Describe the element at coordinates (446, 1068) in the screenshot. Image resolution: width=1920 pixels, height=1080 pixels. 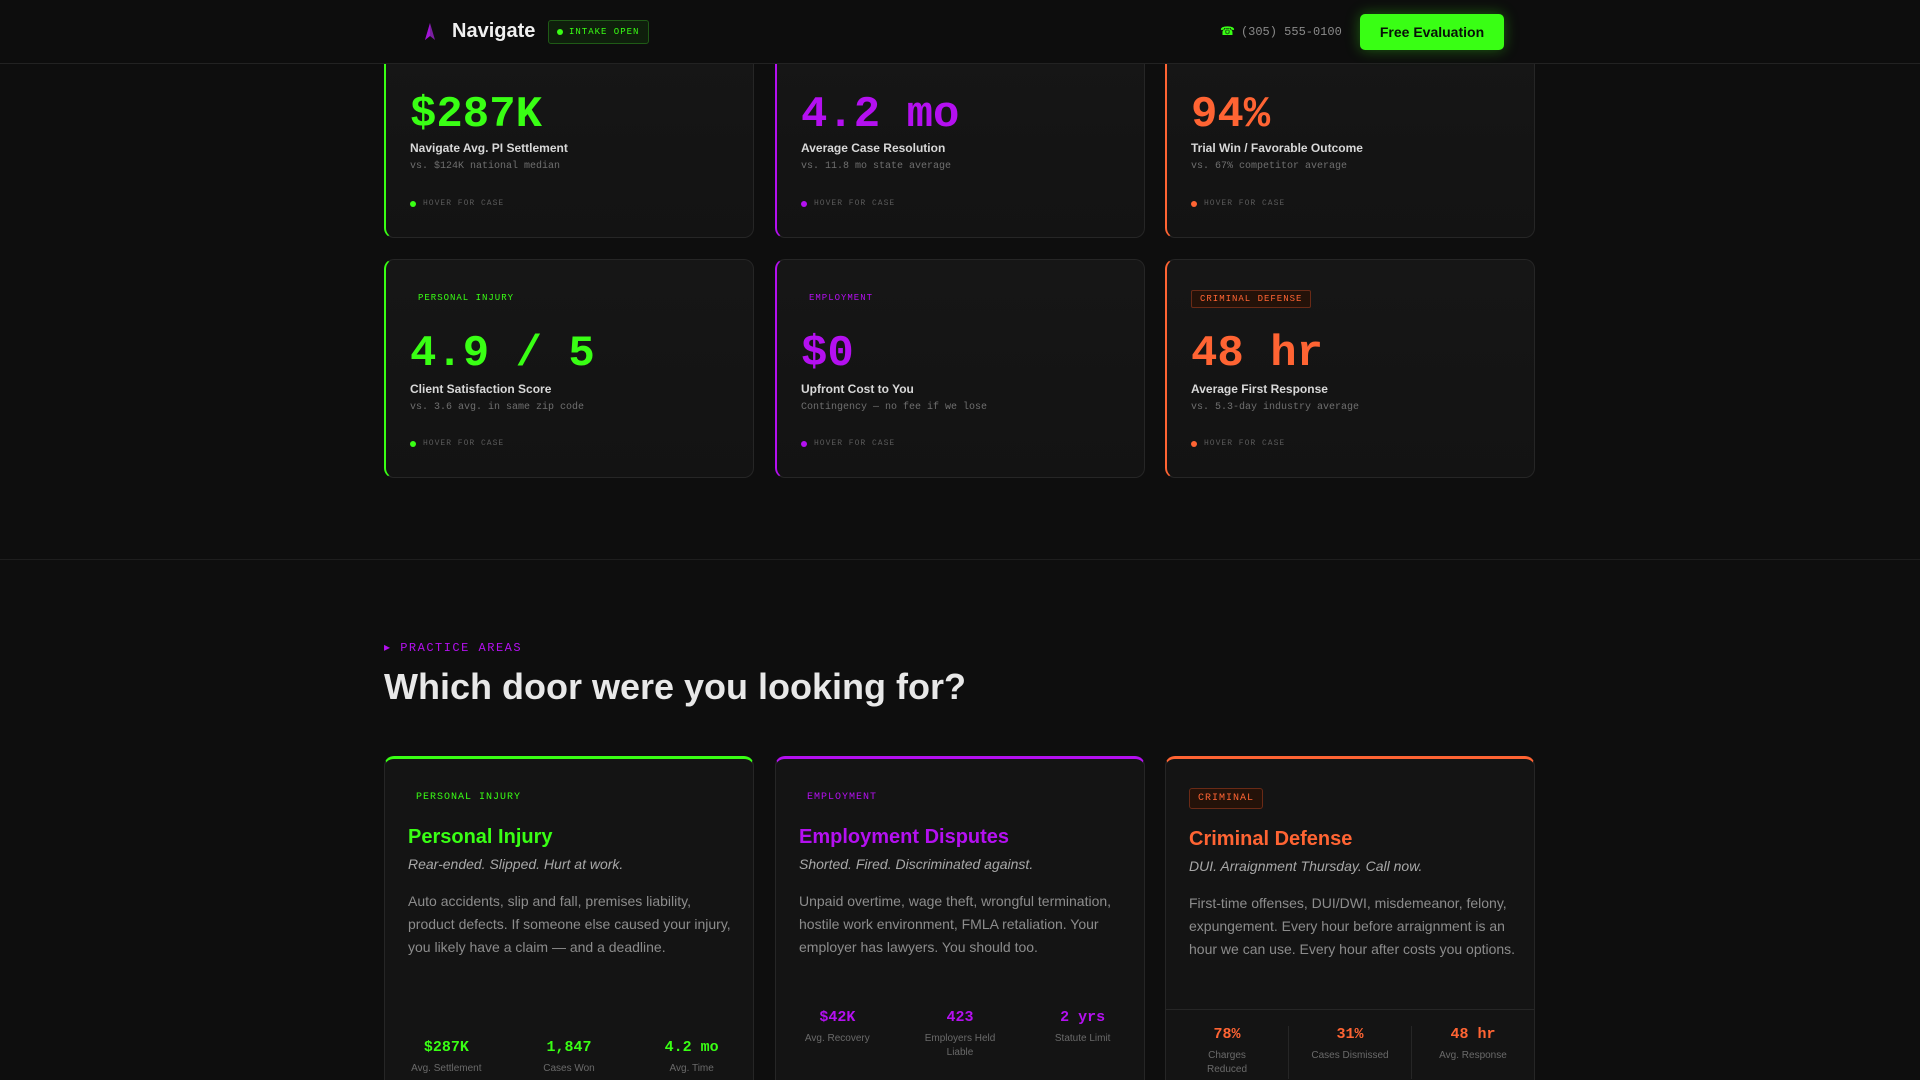
I see `practice-stat-label: Avg. Settlement` at that location.